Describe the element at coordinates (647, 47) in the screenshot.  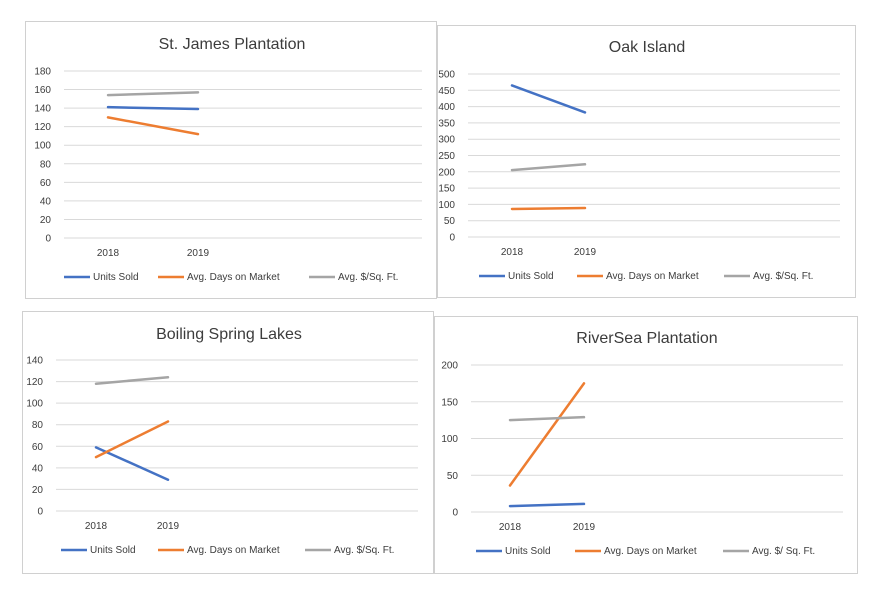
I see `chart-title: Oak Island` at that location.